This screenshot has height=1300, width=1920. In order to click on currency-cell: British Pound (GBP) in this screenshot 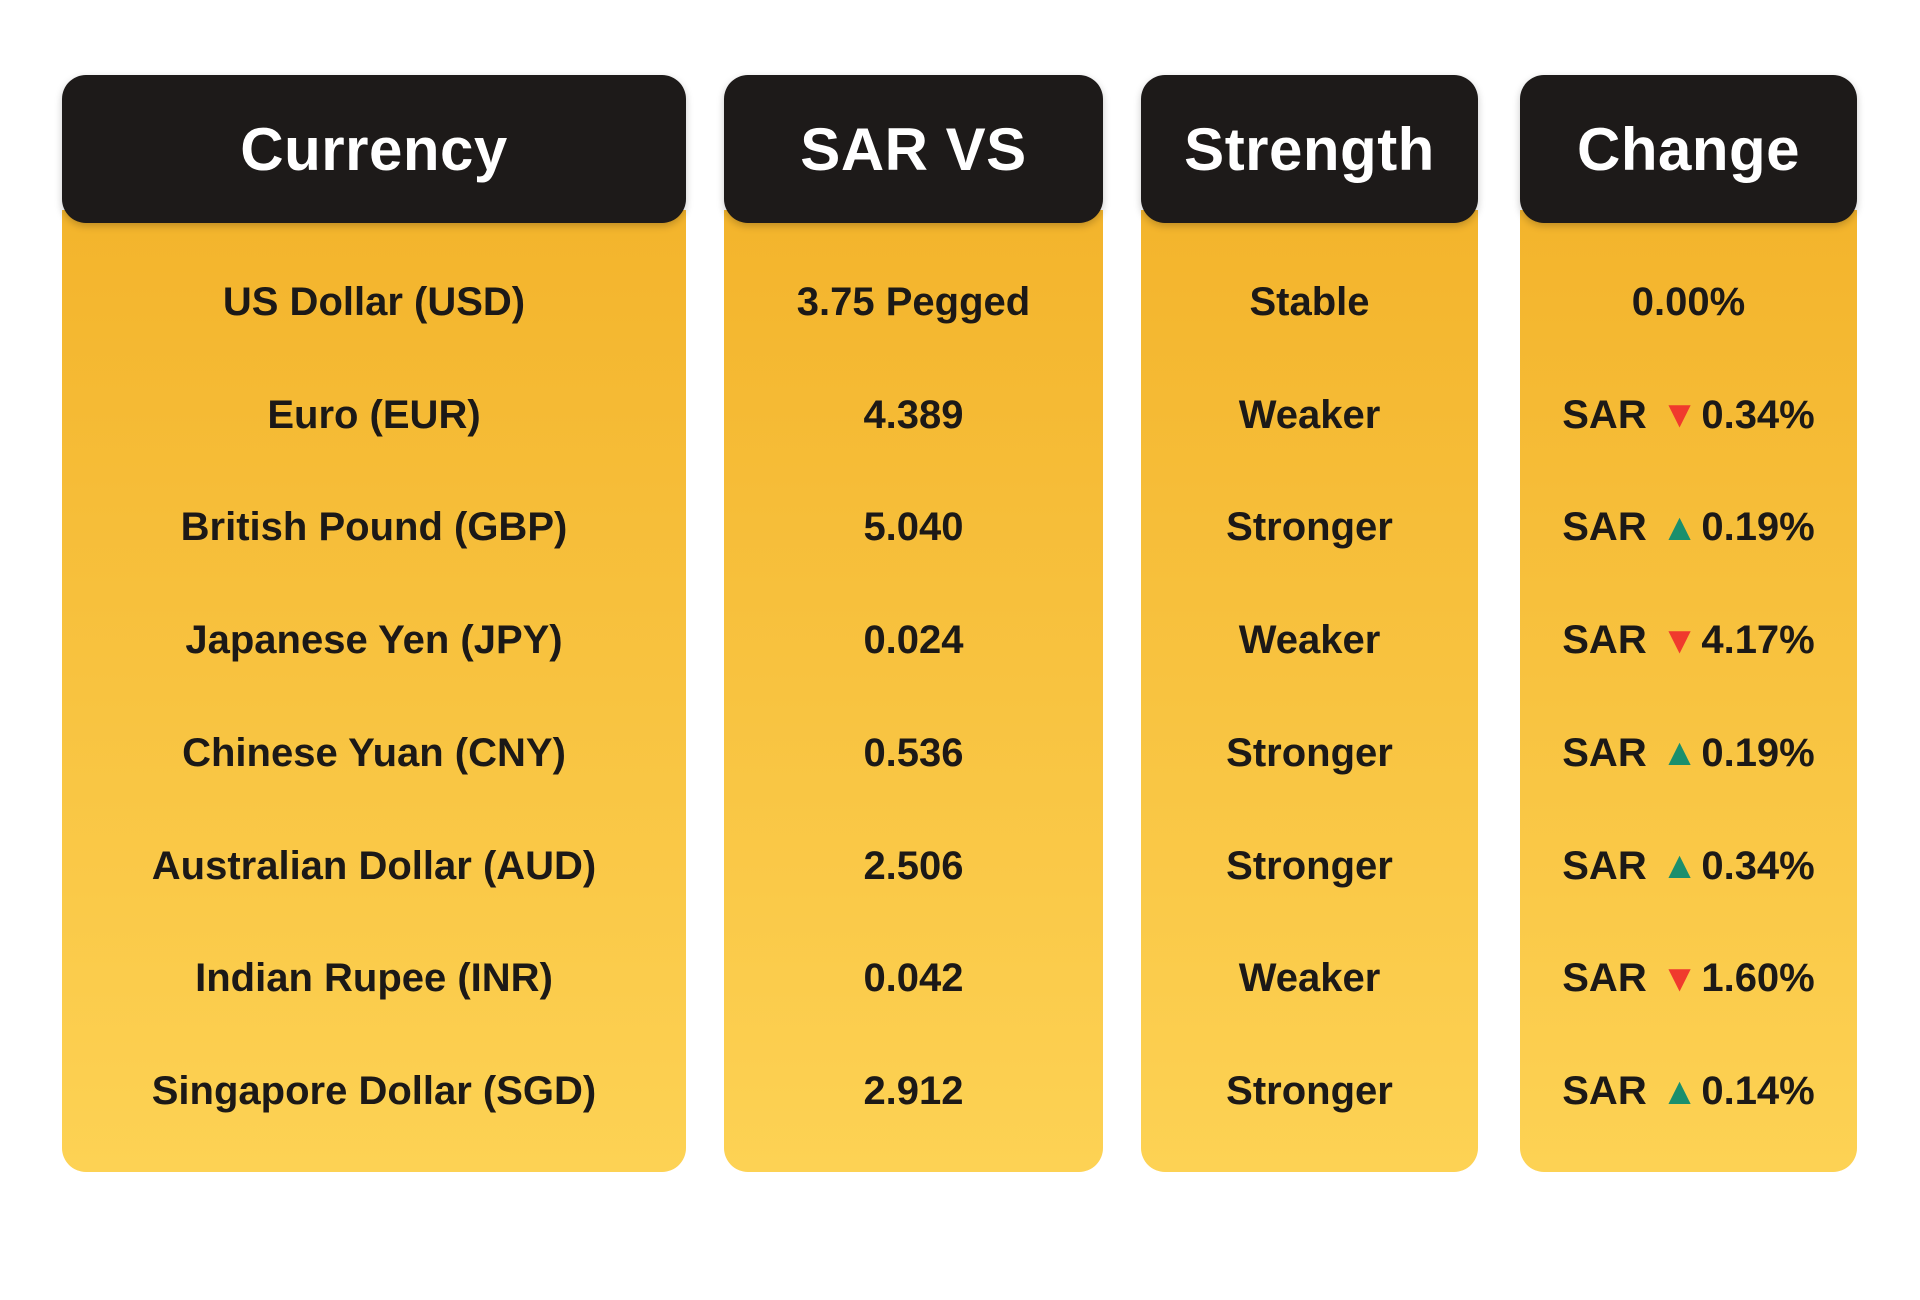, I will do `click(374, 527)`.